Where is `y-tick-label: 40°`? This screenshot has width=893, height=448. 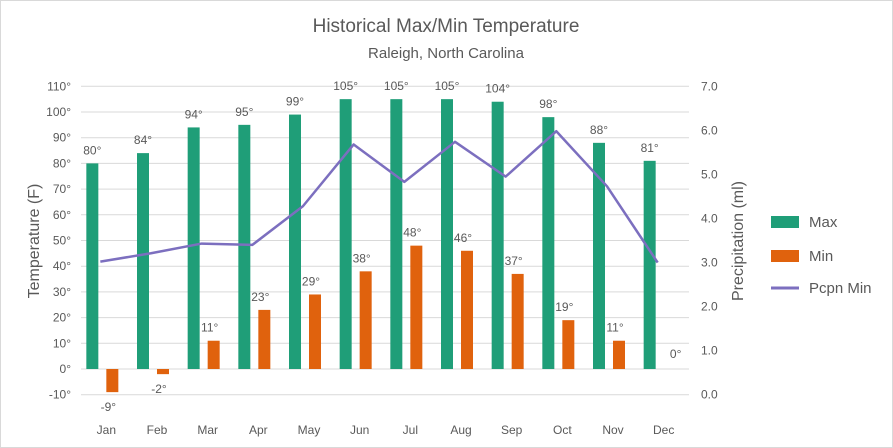 y-tick-label: 40° is located at coordinates (62, 266).